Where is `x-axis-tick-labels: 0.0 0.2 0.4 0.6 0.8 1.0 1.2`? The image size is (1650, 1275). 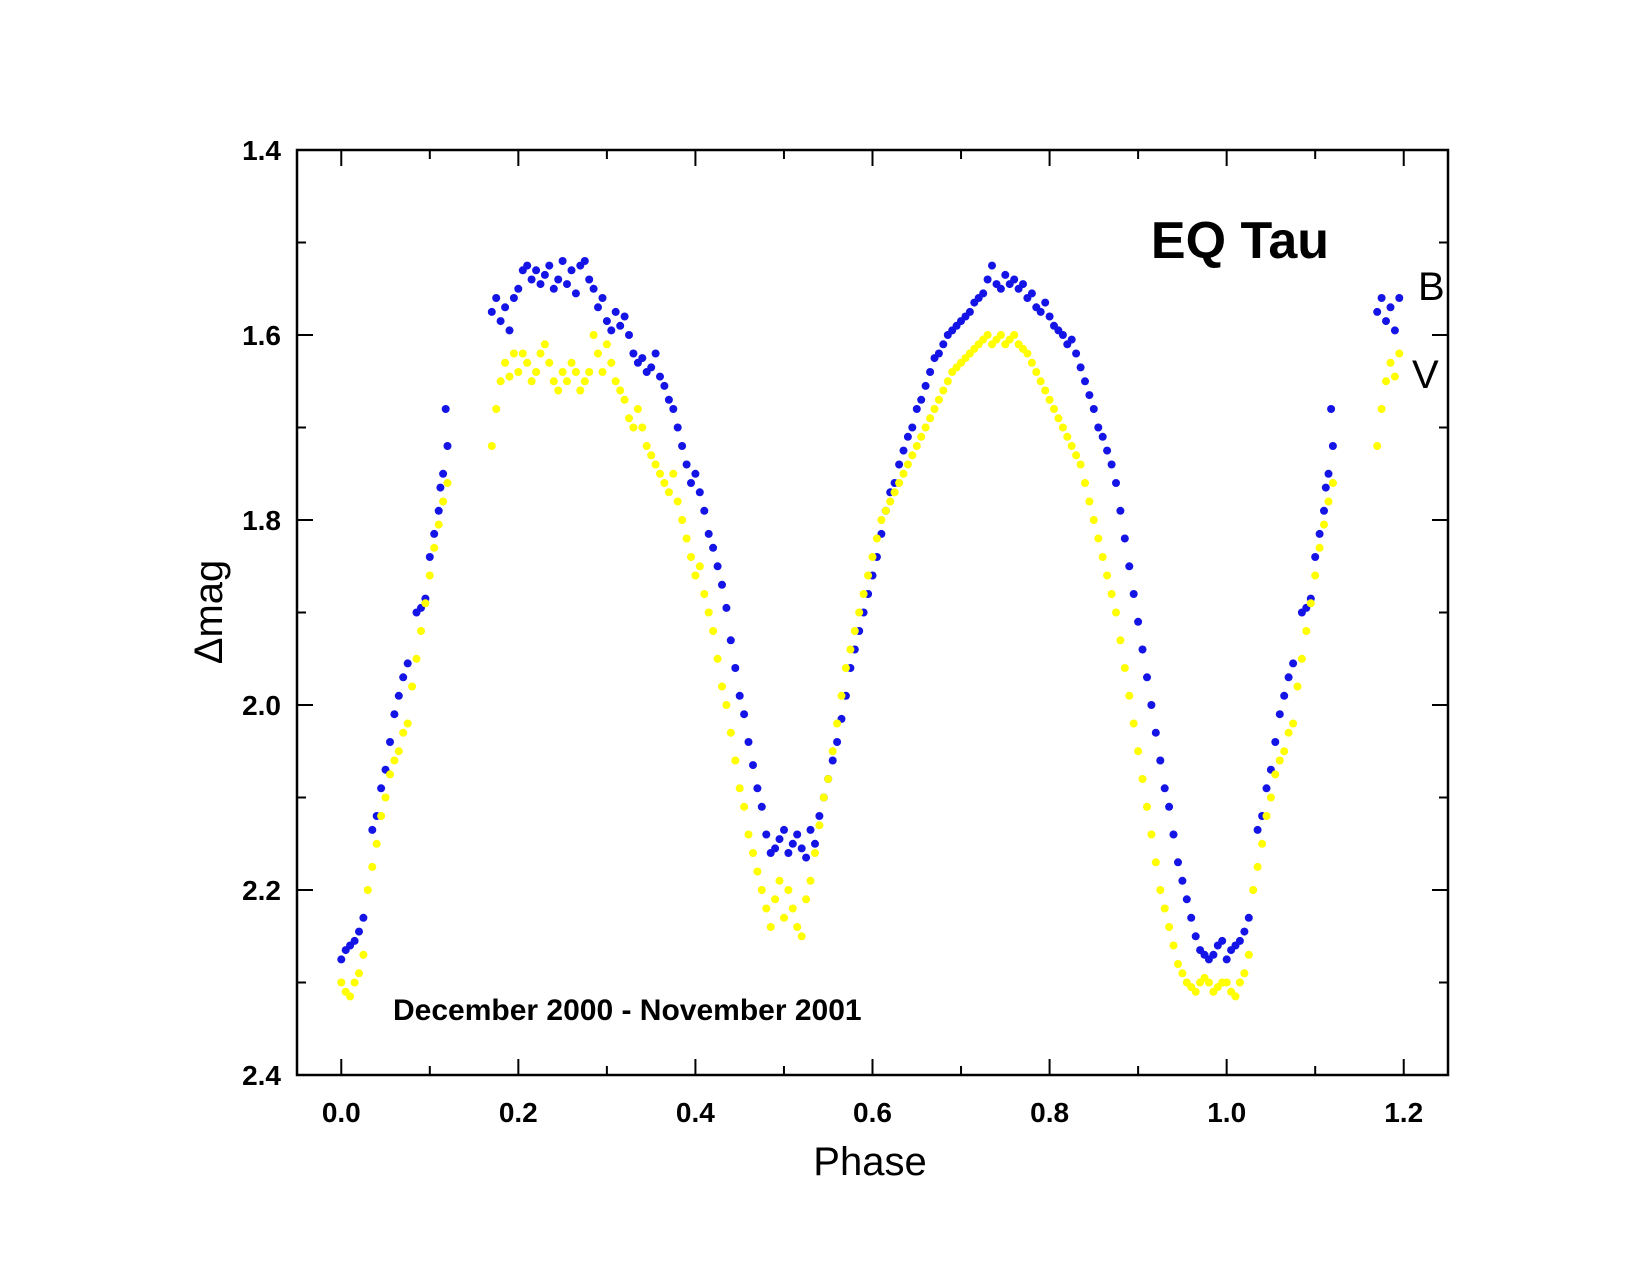
x-axis-tick-labels: 0.0 0.2 0.4 0.6 0.8 1.0 1.2 is located at coordinates (872, 1112).